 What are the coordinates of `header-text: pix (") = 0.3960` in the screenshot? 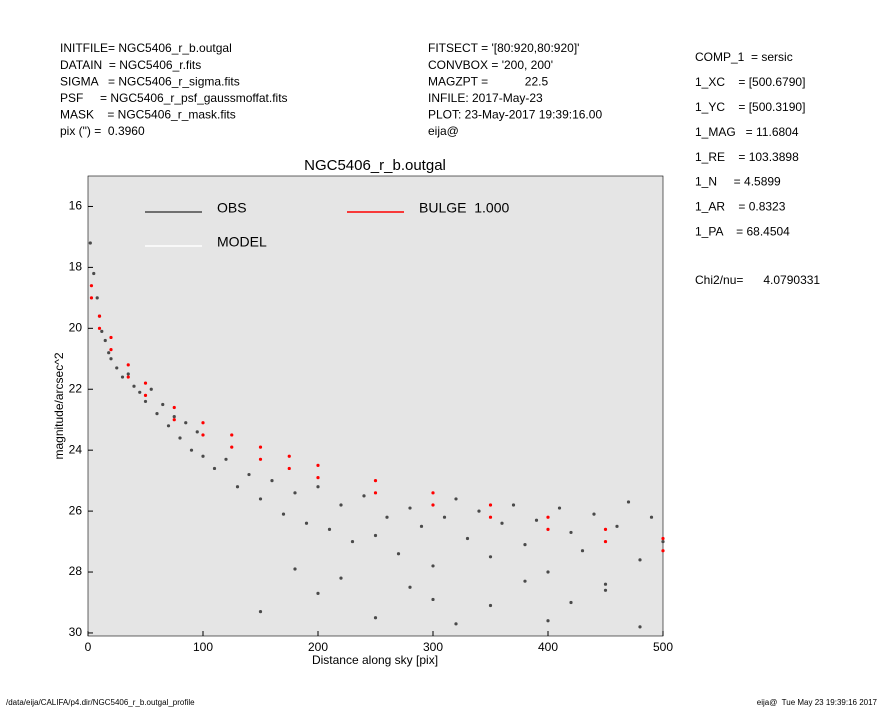 It's located at (102, 131).